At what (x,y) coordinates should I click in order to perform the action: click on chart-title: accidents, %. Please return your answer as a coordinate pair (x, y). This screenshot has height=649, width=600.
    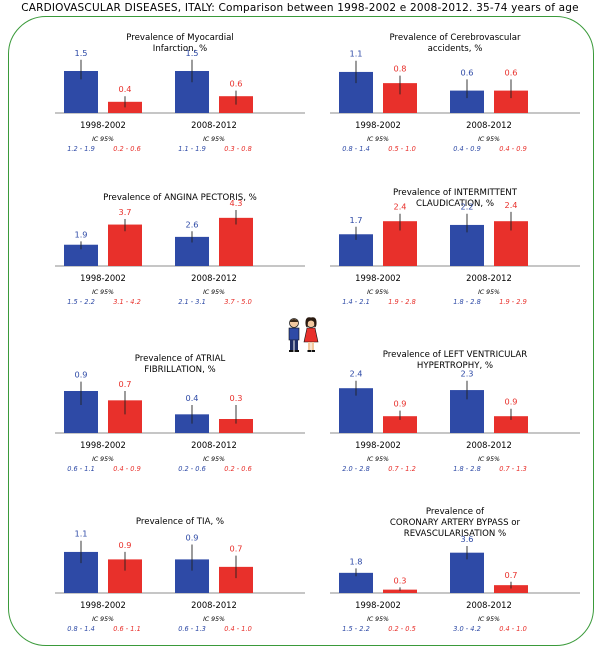
    Looking at the image, I should click on (455, 49).